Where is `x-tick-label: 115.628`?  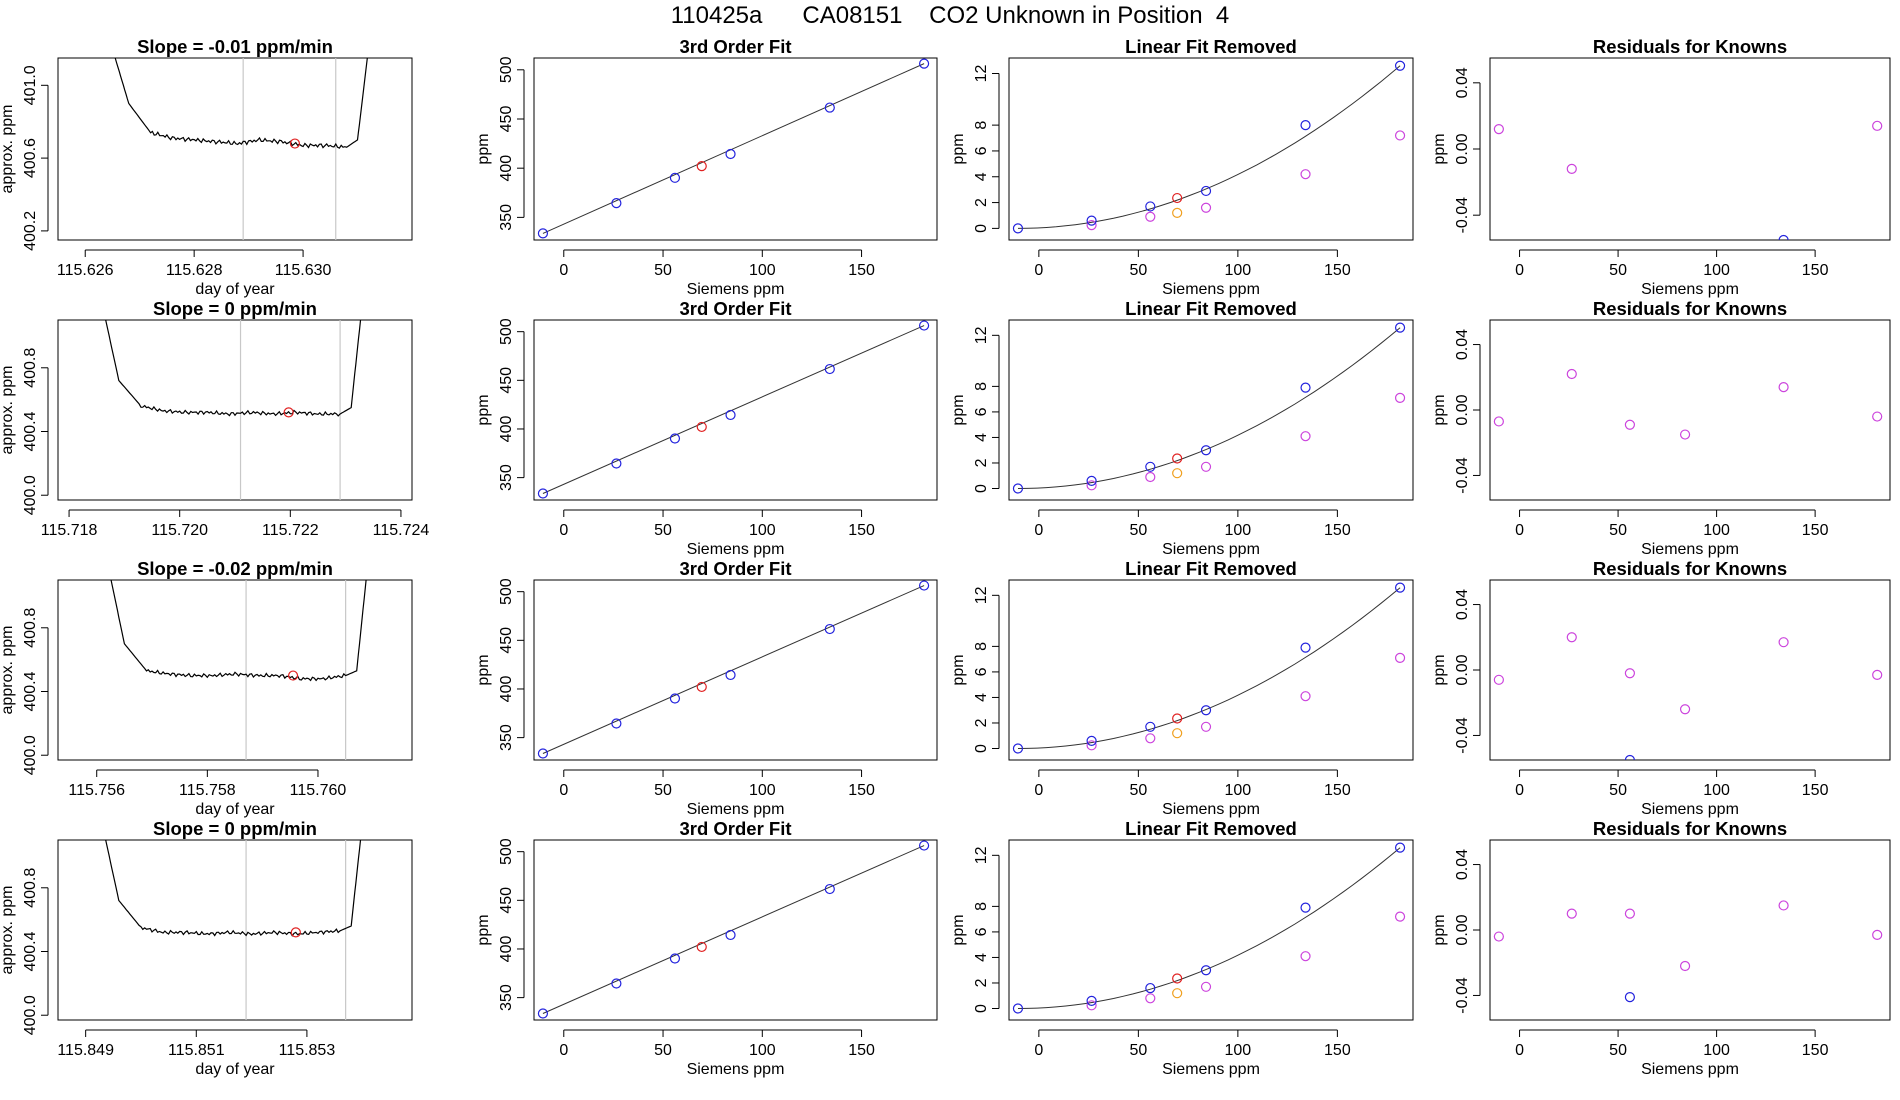
x-tick-label: 115.628 is located at coordinates (194, 270).